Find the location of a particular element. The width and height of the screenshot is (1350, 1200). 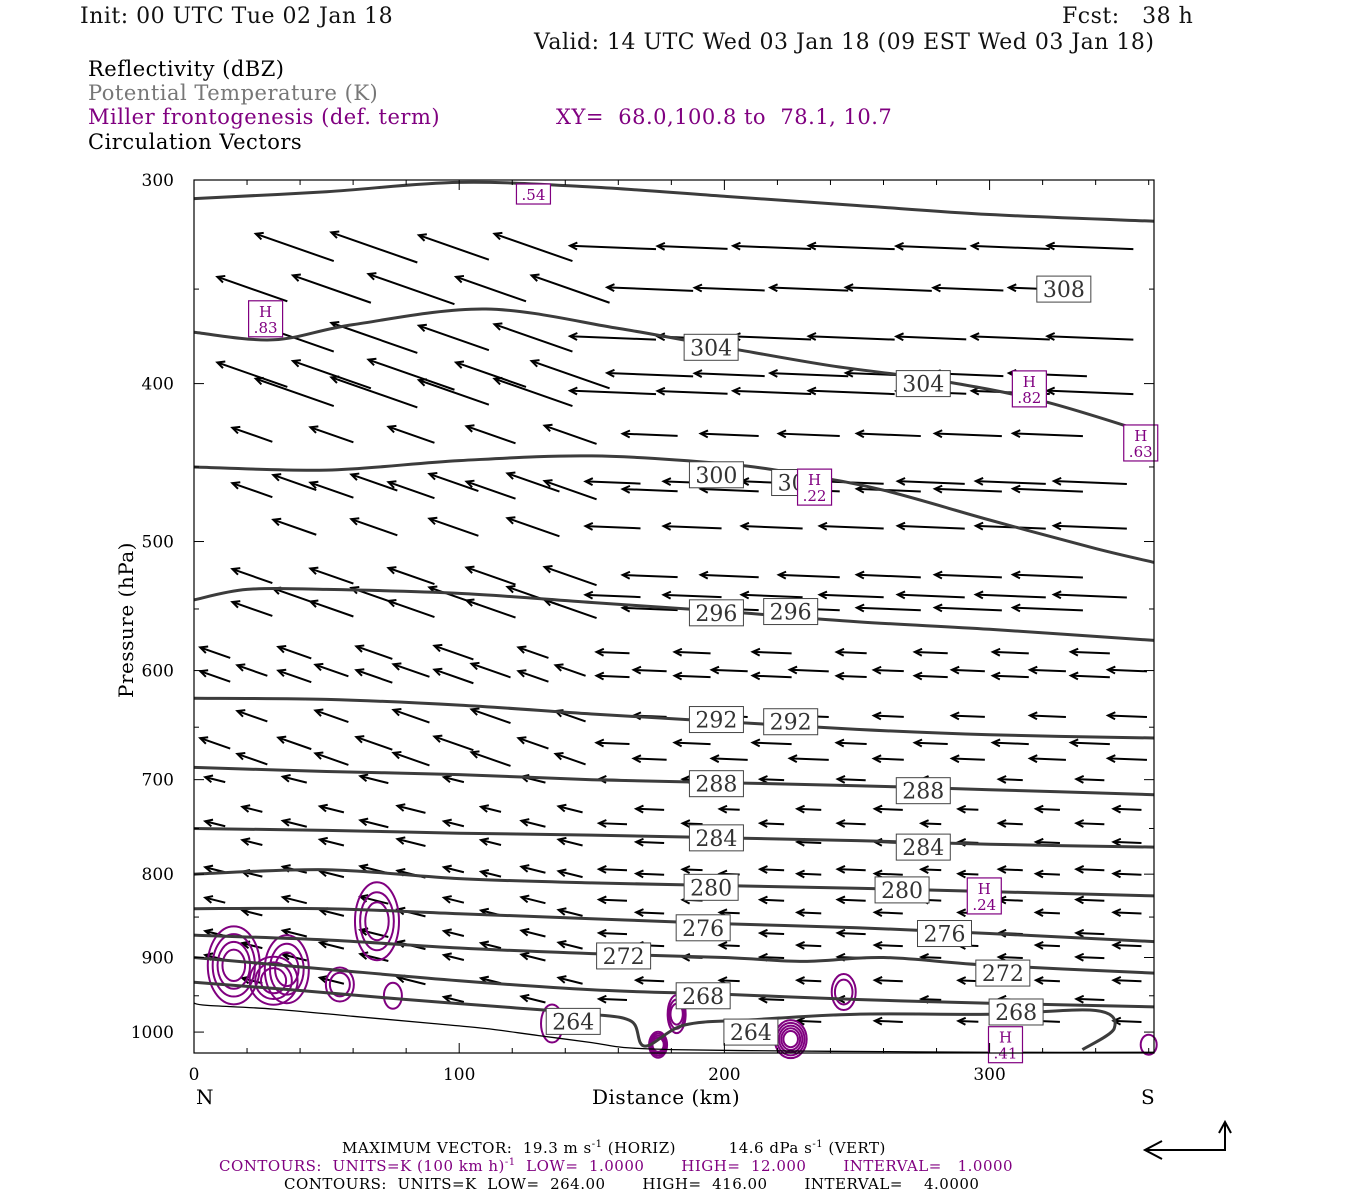

footer-horiz-unit: (HORIZ) is located at coordinates (642, 1148).